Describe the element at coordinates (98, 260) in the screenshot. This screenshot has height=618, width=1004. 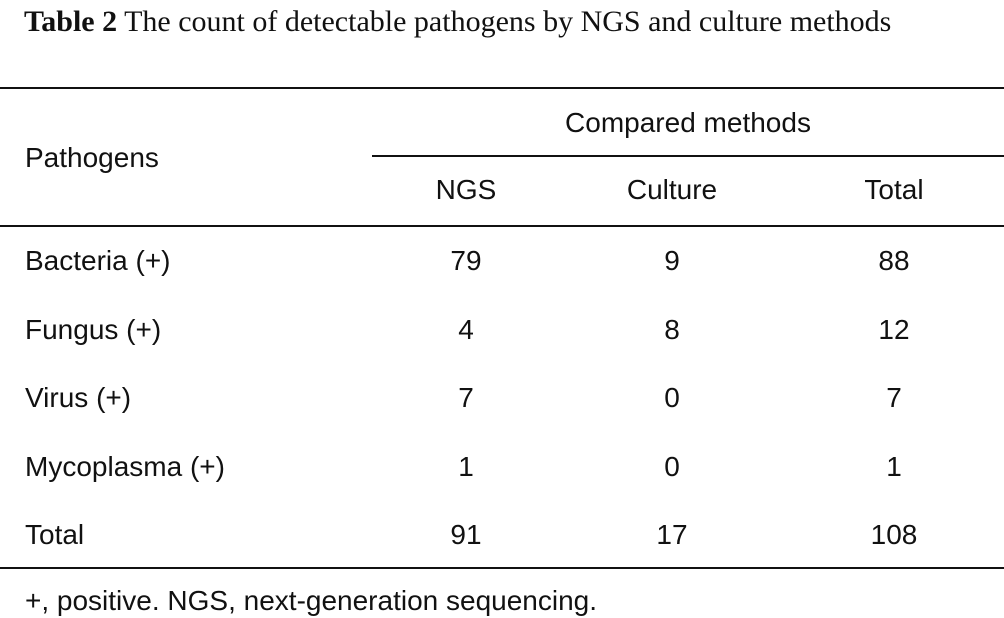
I see `row-label: Bacteria (+)` at that location.